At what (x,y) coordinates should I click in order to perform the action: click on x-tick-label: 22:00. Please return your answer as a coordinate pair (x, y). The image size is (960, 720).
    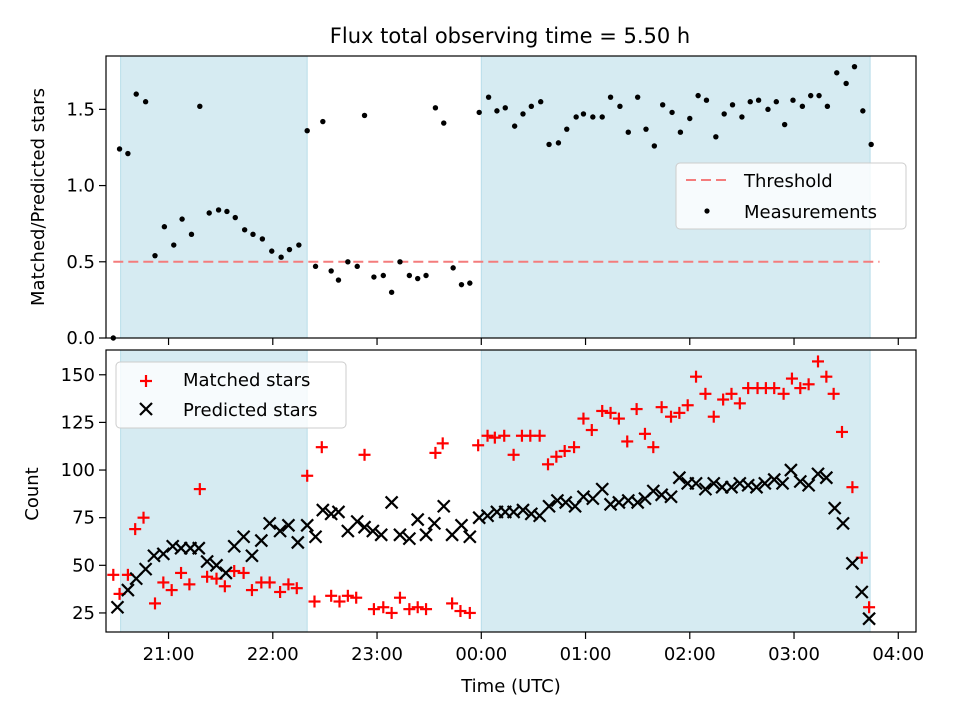
    Looking at the image, I should click on (273, 654).